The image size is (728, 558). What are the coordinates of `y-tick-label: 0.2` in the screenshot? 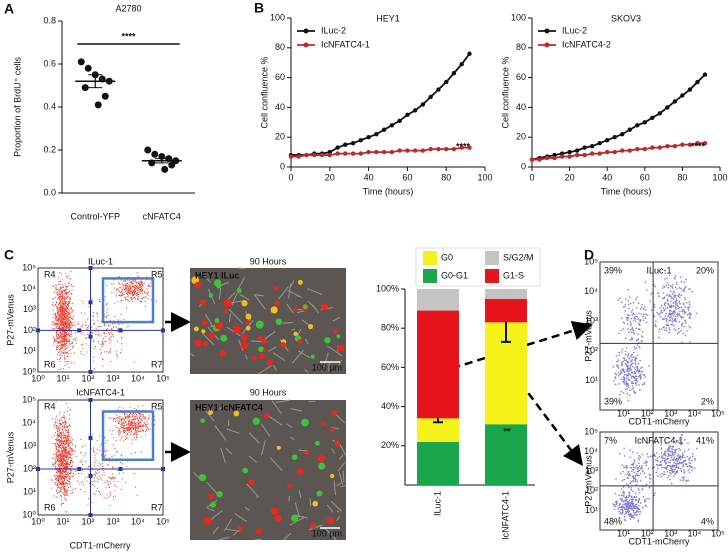 It's located at (49, 149).